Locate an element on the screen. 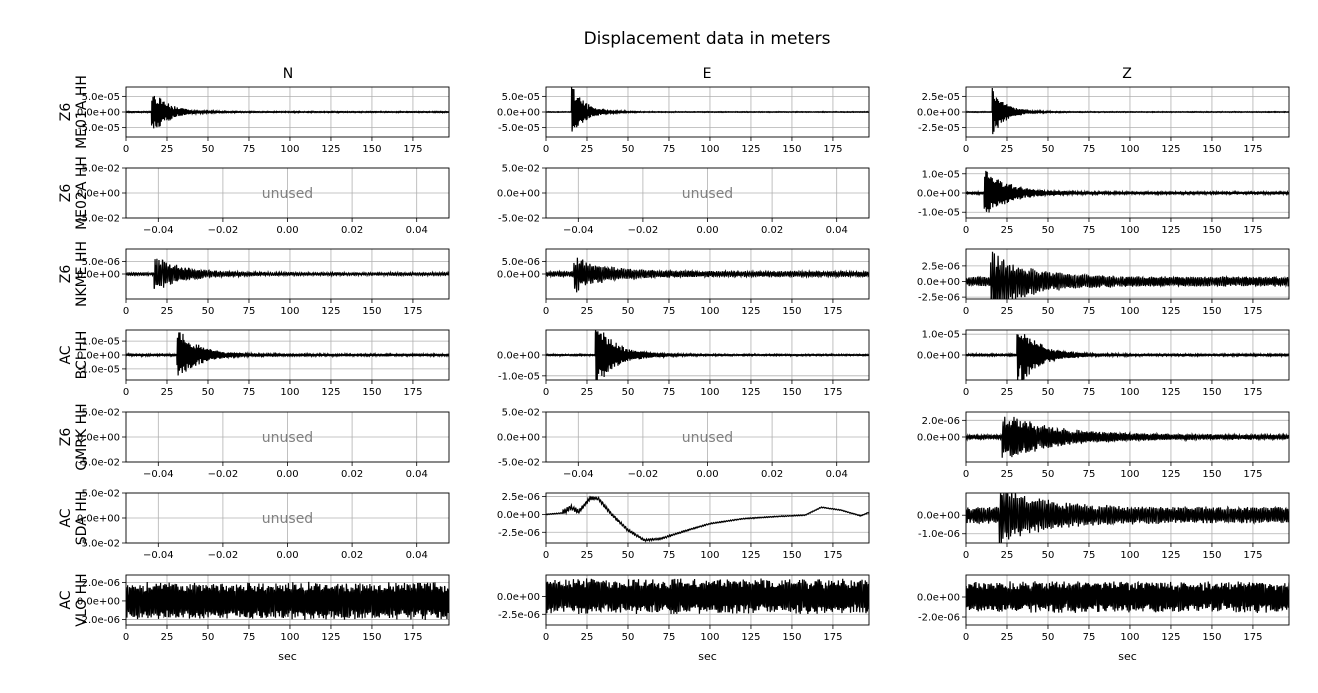 The image size is (1318, 693). x-axis-labels: sec sec sec is located at coordinates (707, 656).